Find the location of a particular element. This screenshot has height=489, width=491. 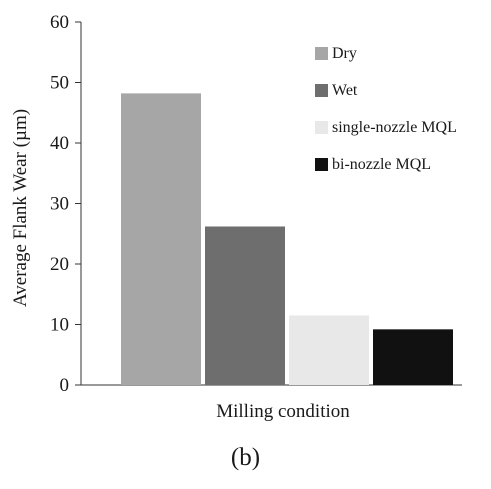

legend-label: Wet is located at coordinates (345, 90).